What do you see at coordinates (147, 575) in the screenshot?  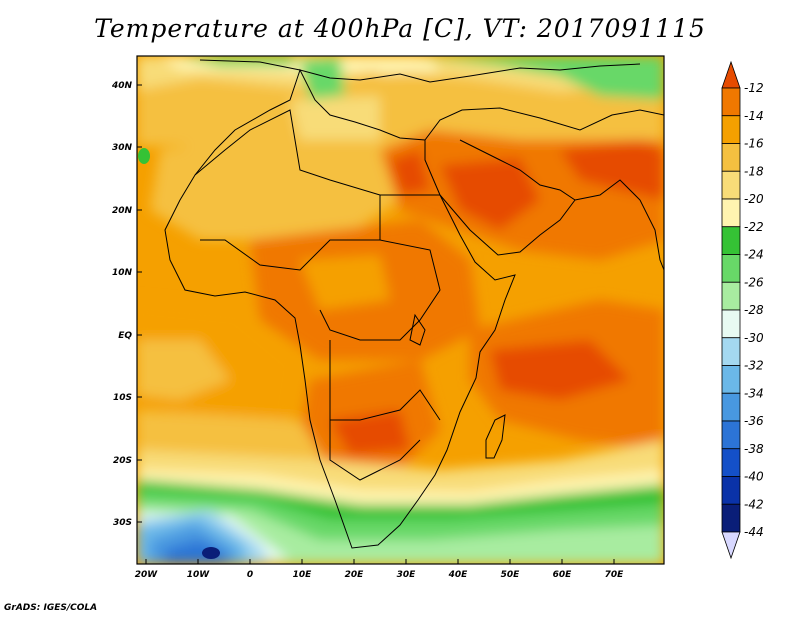 I see `lon-label-20w: 20W` at bounding box center [147, 575].